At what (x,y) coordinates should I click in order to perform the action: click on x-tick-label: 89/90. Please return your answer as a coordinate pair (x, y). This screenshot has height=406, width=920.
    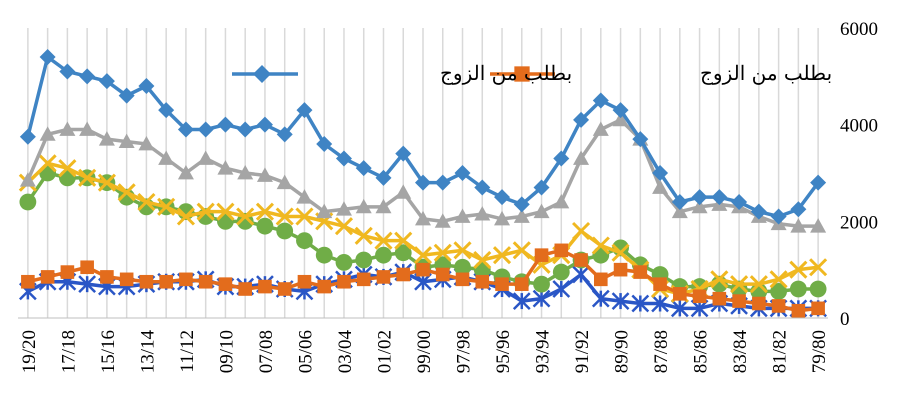
    Looking at the image, I should click on (622, 351).